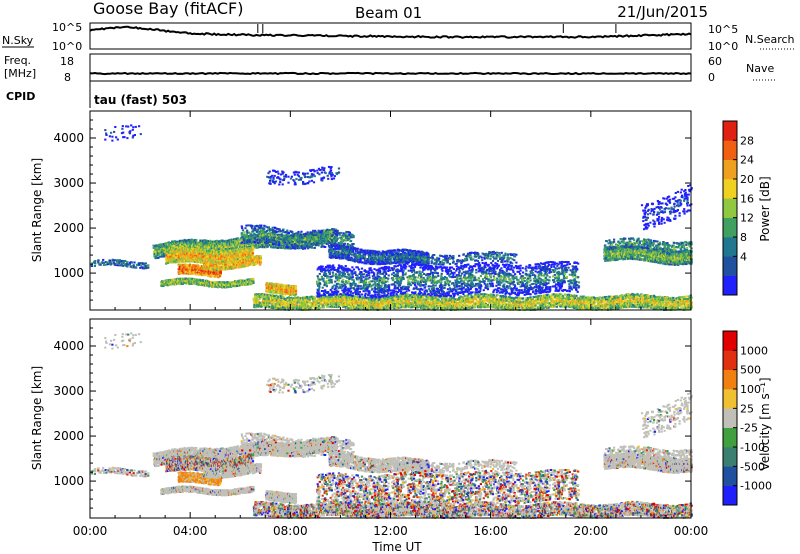  Describe the element at coordinates (20, 96) in the screenshot. I see `cpid-label: CPID` at that location.